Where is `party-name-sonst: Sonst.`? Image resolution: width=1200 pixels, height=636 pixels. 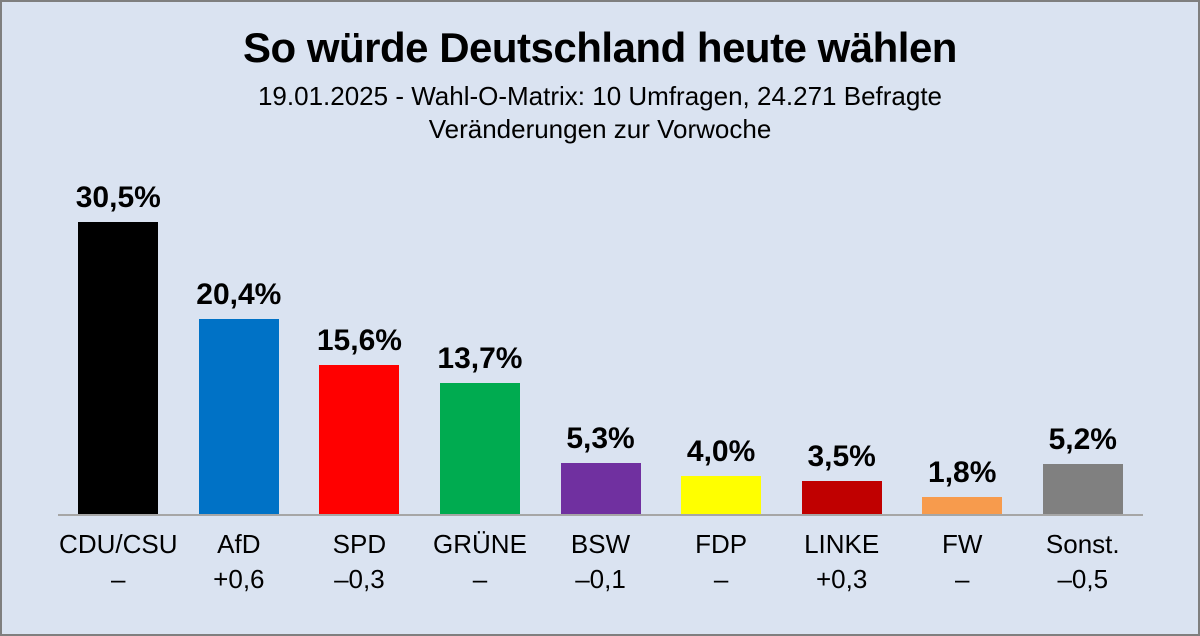
party-name-sonst: Sonst. is located at coordinates (1082, 544).